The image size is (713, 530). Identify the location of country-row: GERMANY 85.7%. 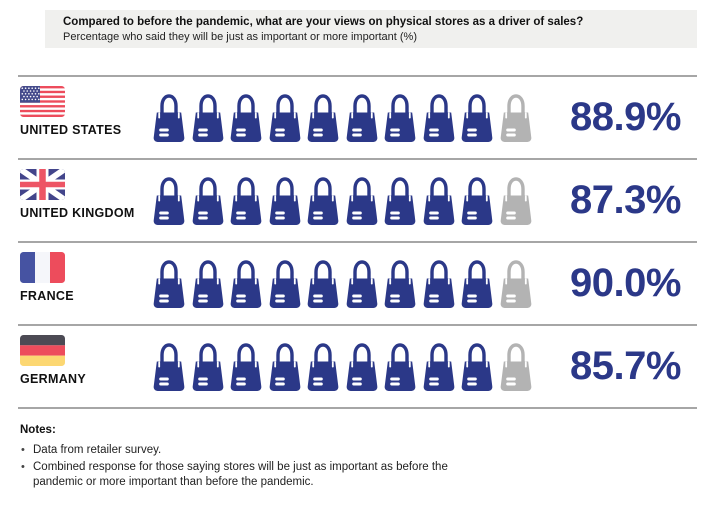
(357, 365).